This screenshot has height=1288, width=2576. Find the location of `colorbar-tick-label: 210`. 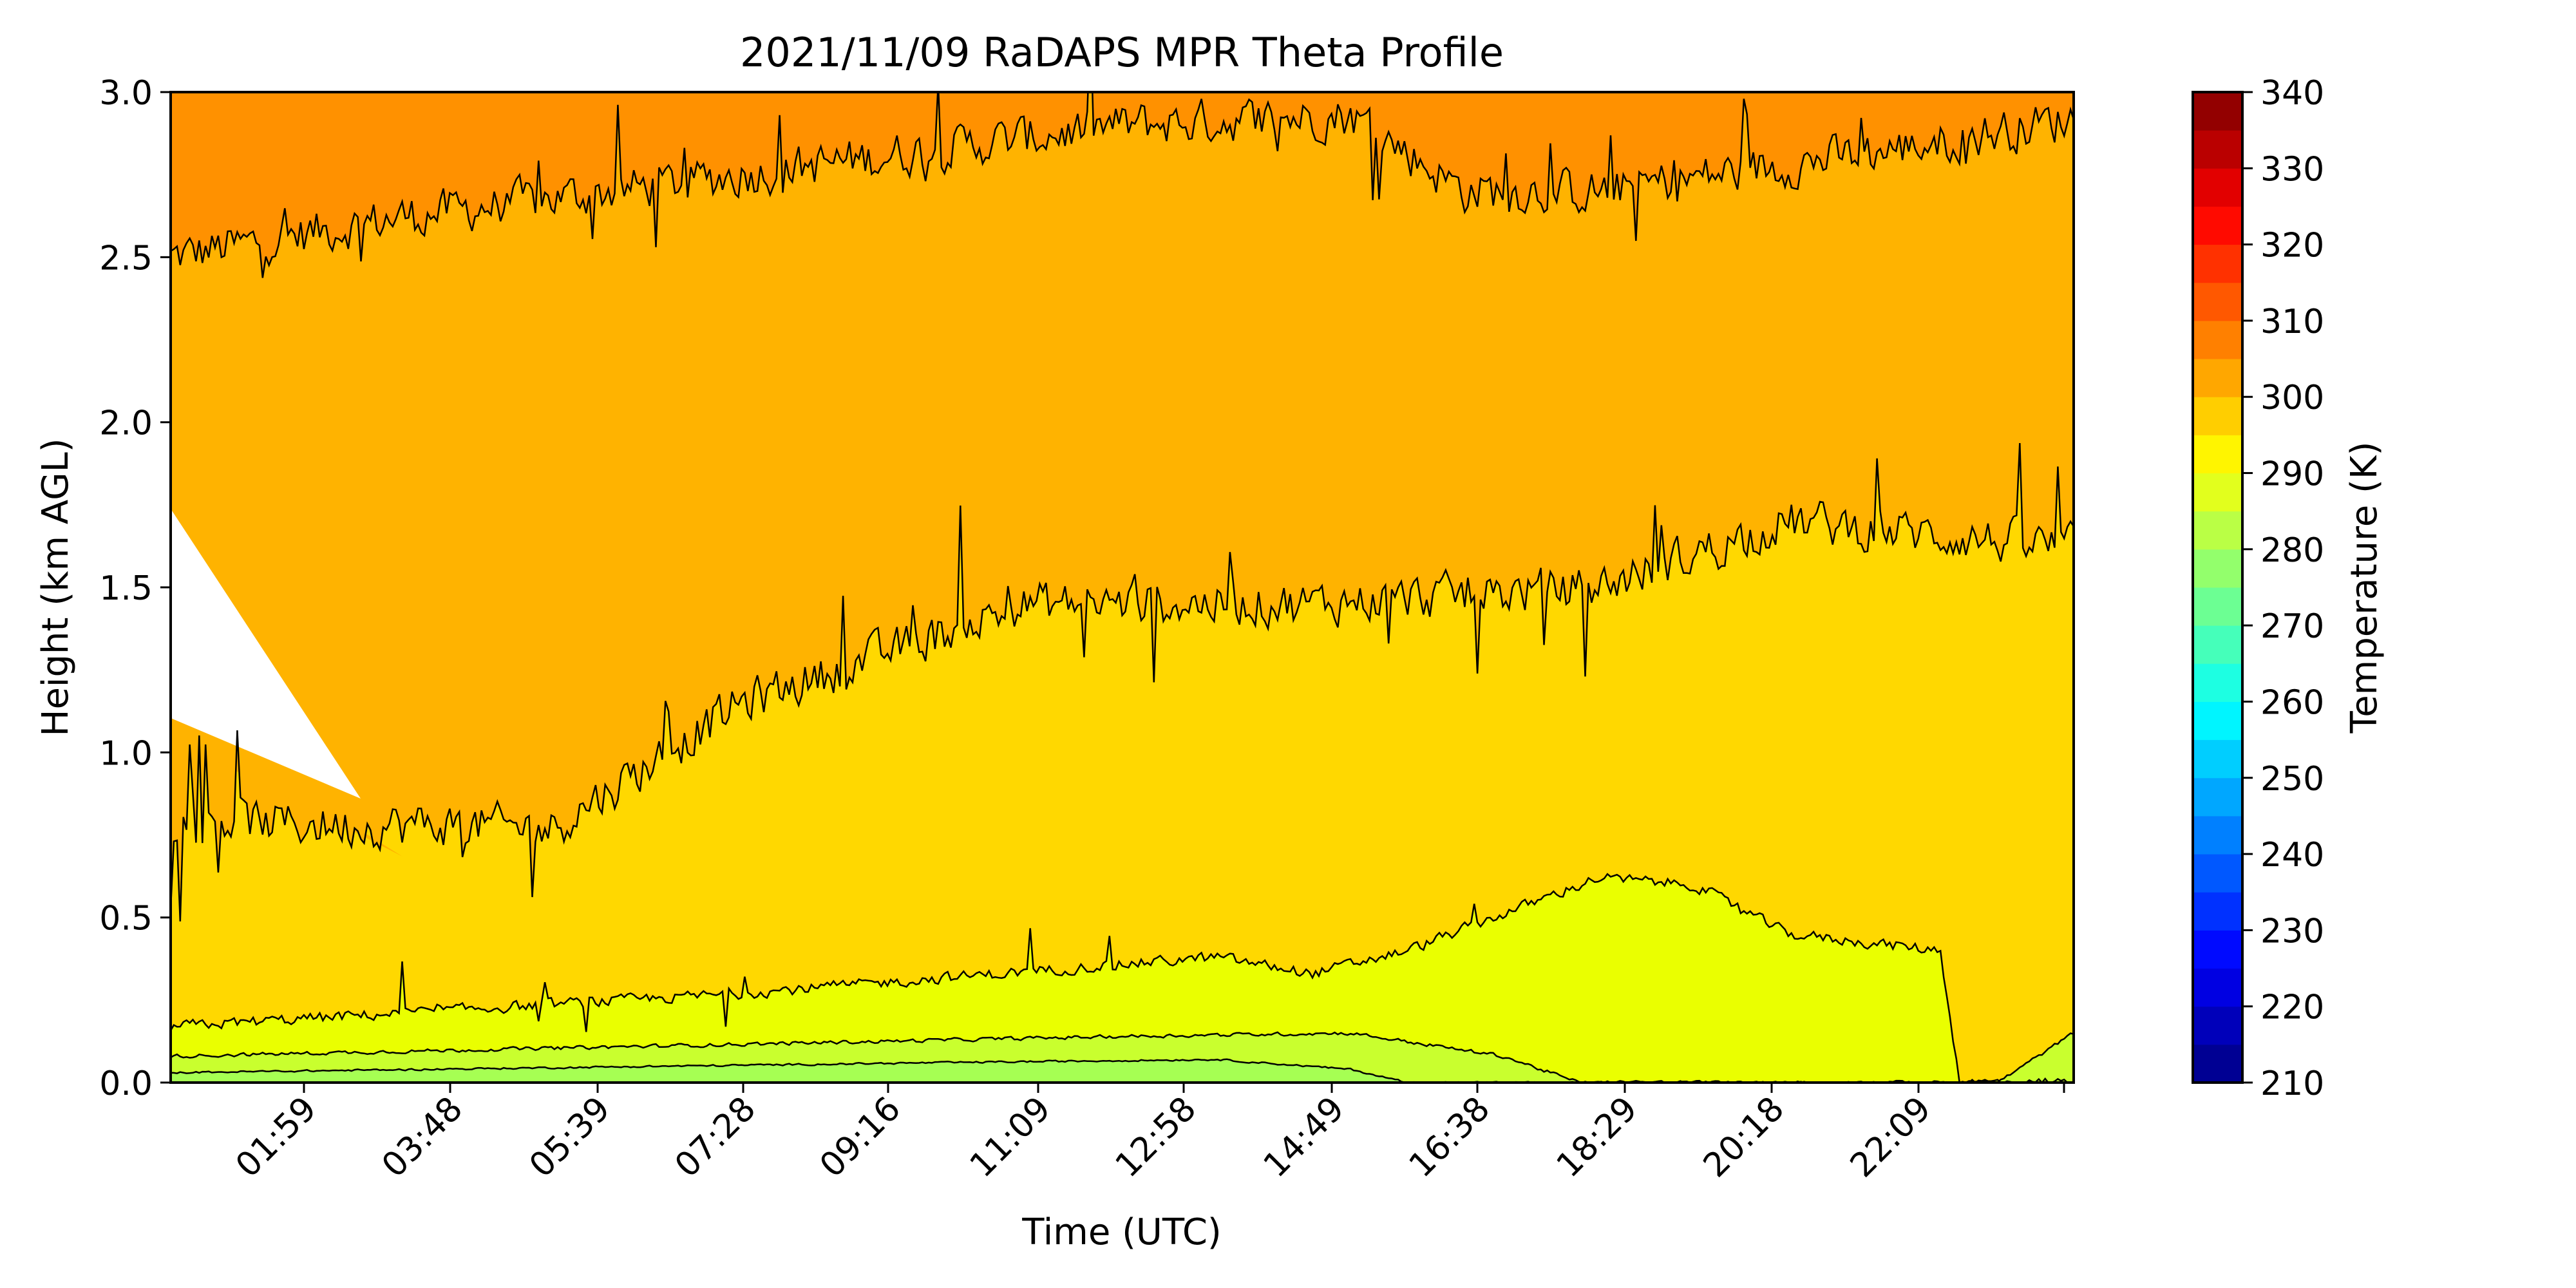

colorbar-tick-label: 210 is located at coordinates (2292, 1084).